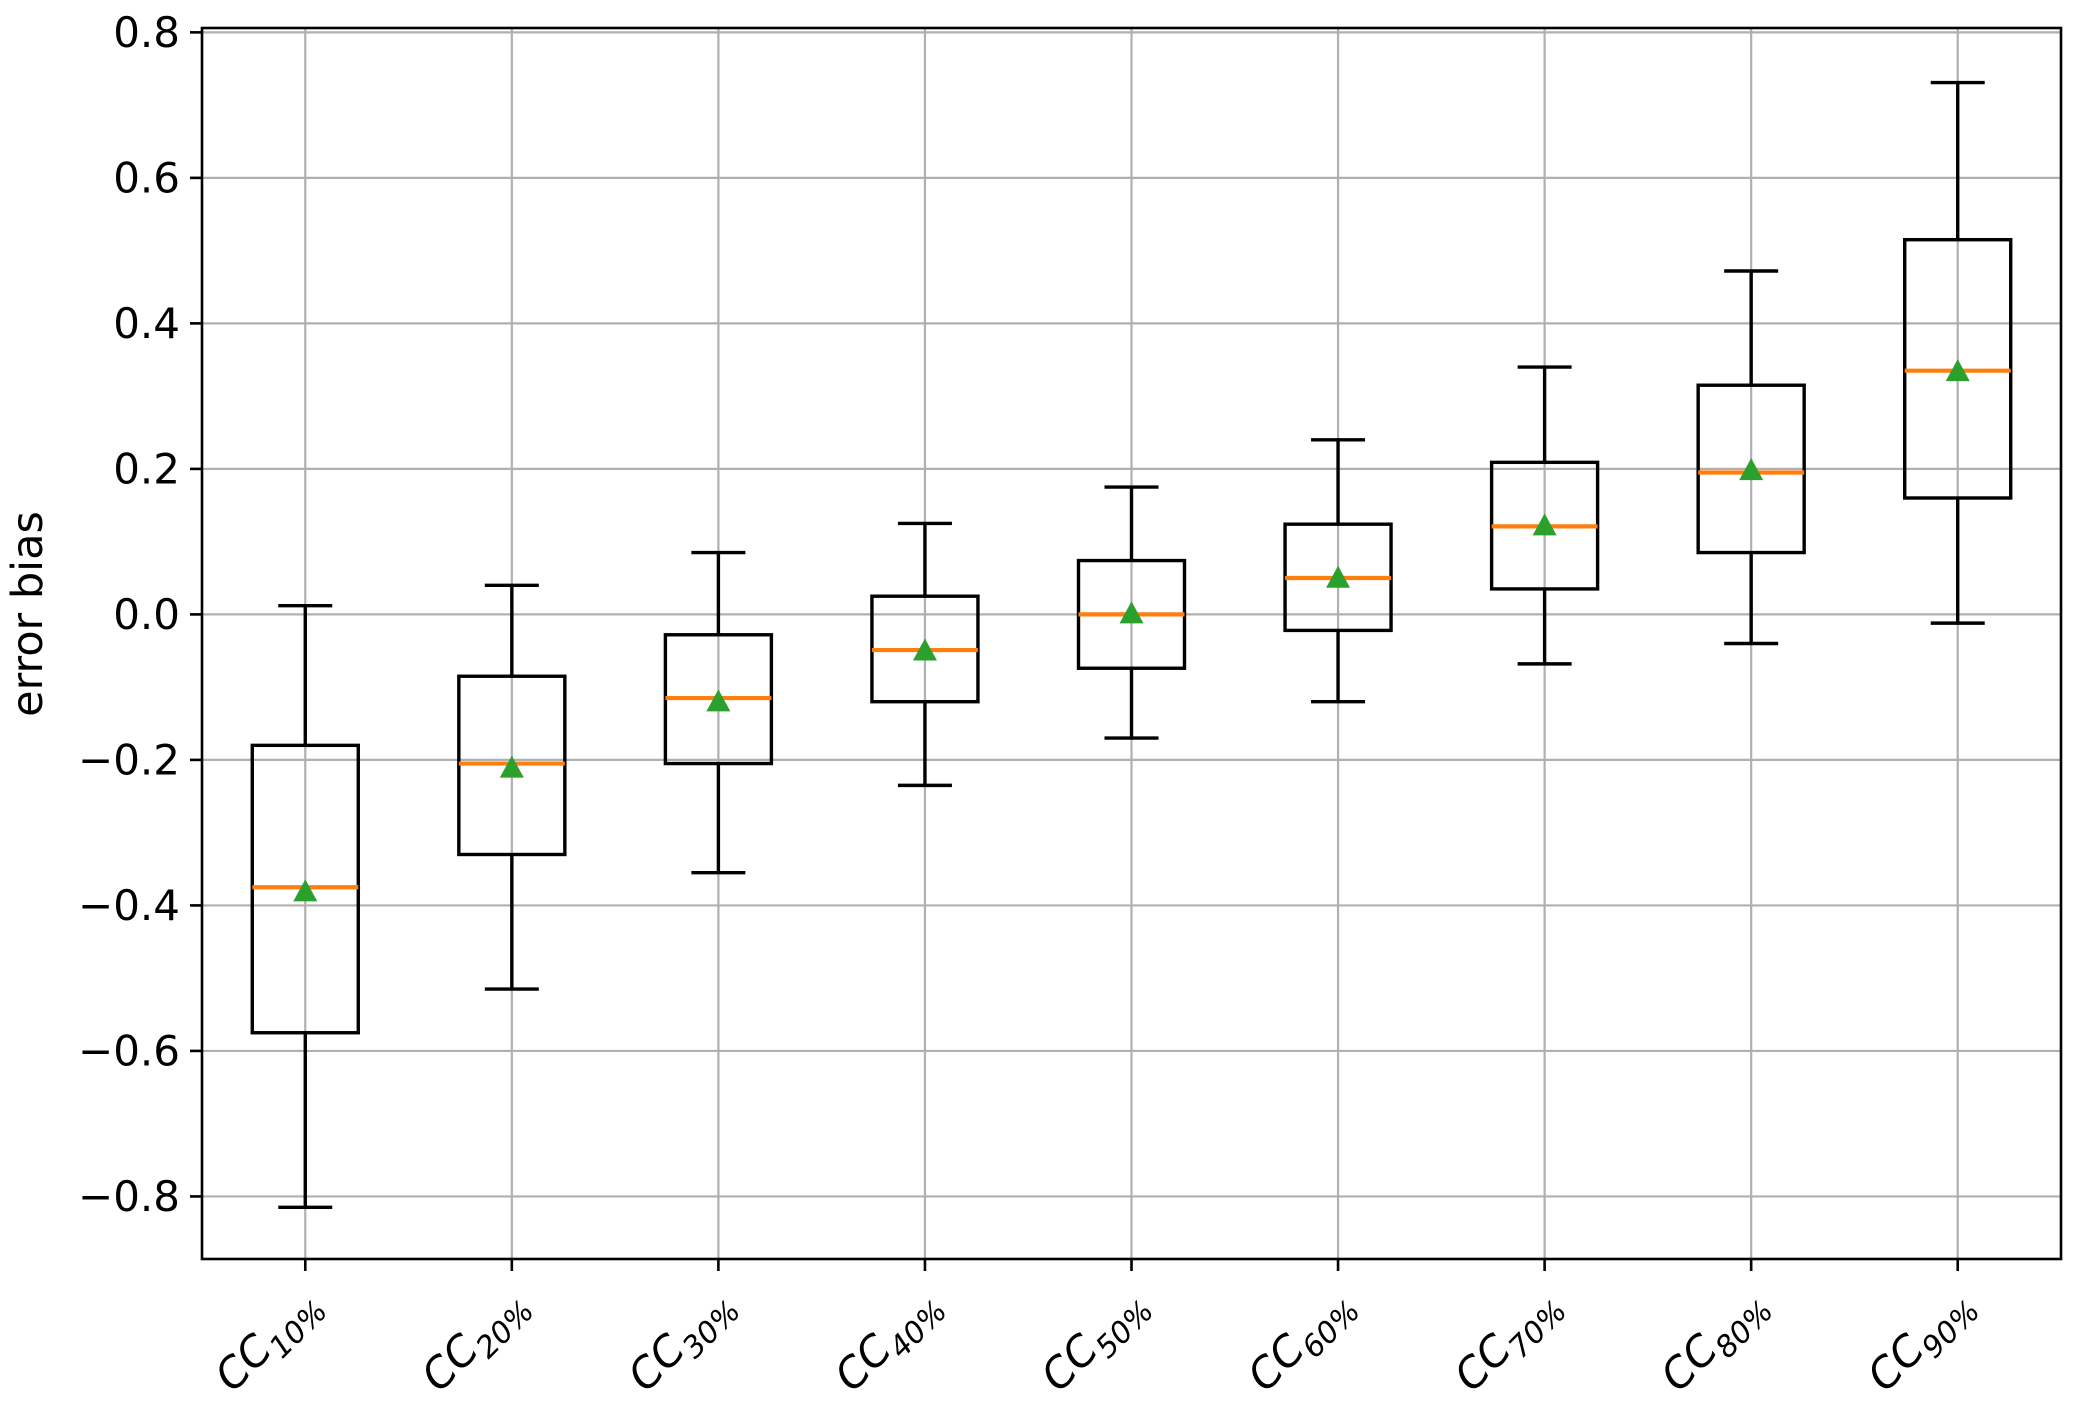 The width and height of the screenshot is (2081, 1424). What do you see at coordinates (305, 906) in the screenshot?
I see `box-group-CC10%` at bounding box center [305, 906].